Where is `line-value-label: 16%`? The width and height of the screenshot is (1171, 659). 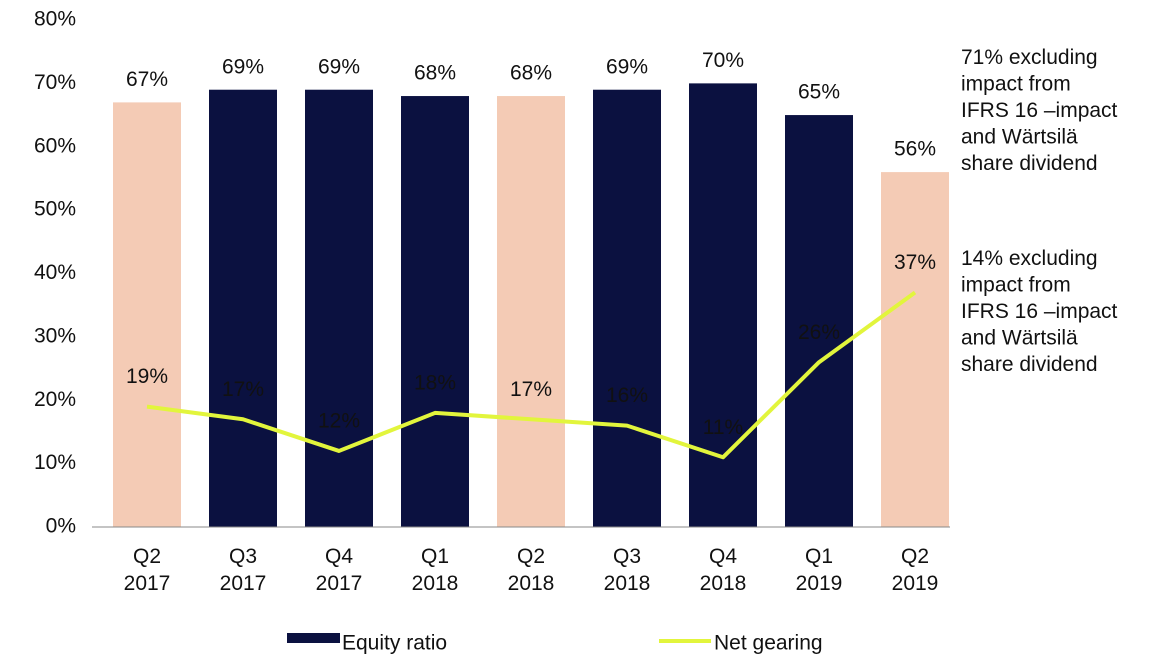
line-value-label: 16% is located at coordinates (627, 395).